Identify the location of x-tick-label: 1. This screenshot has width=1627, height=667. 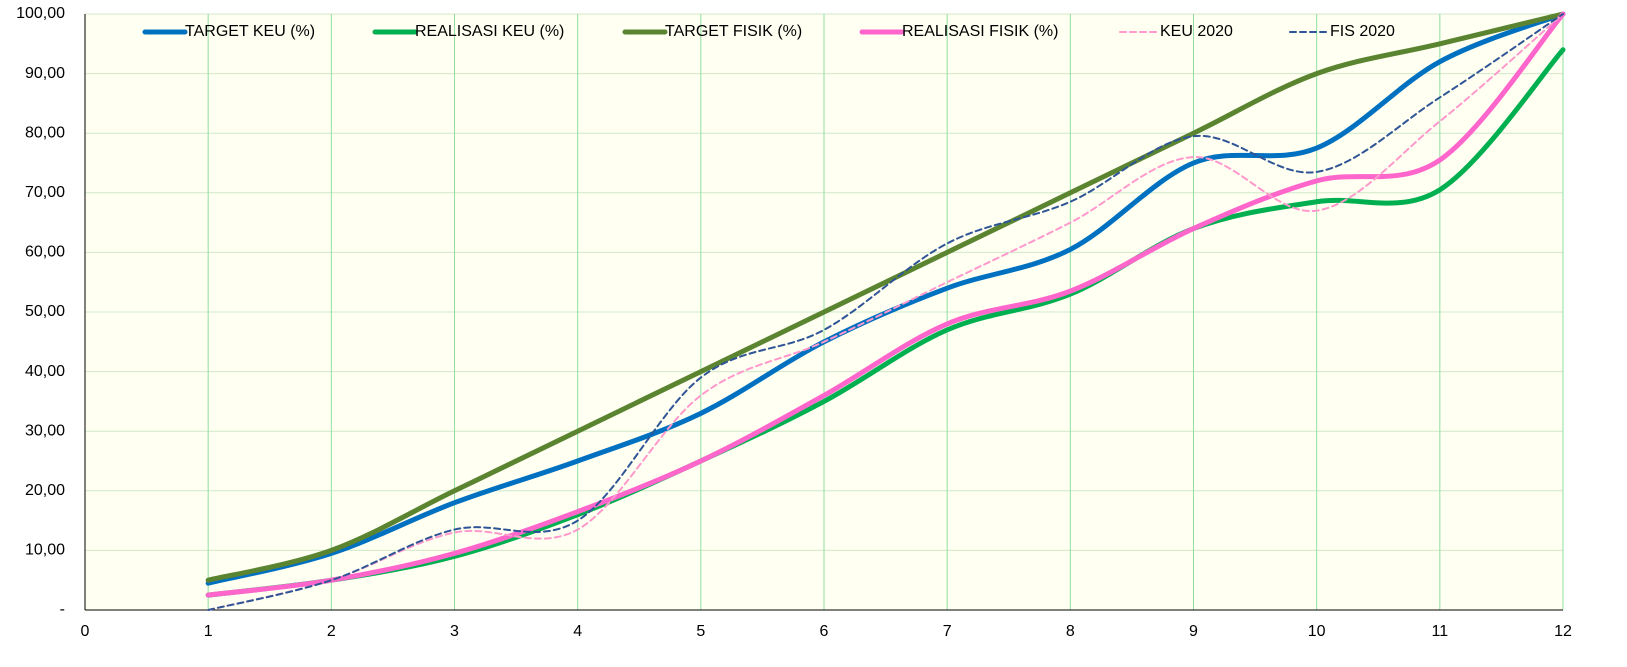
(208, 631).